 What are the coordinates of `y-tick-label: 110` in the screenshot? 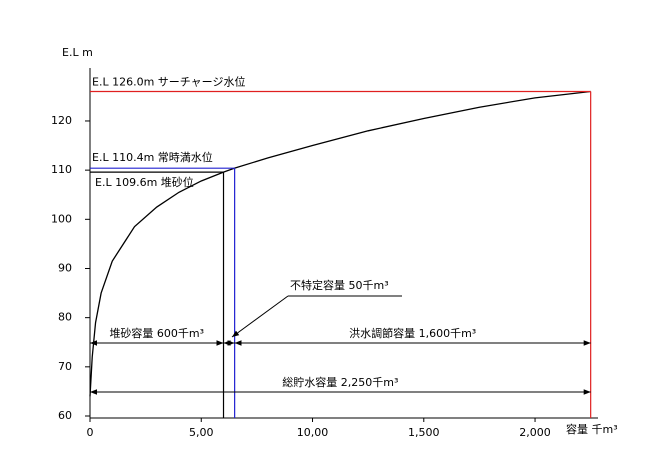 It's located at (61, 169).